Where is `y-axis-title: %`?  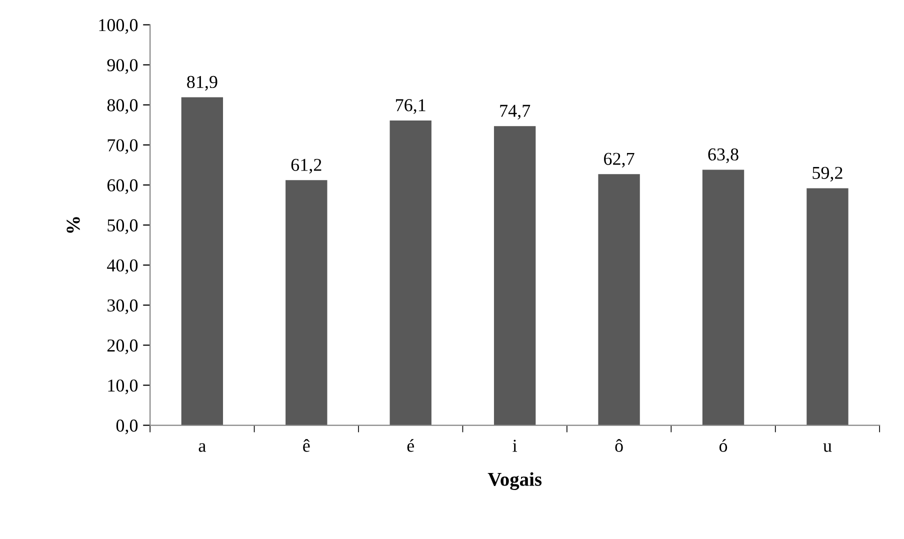
y-axis-title: % is located at coordinates (73, 225).